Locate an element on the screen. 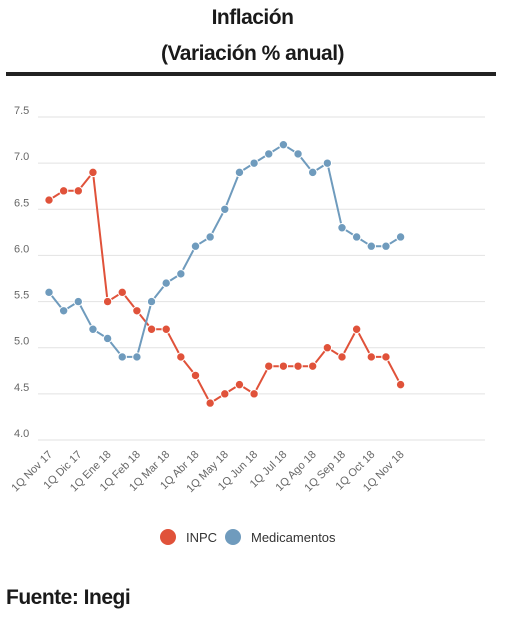 This screenshot has height=620, width=505. y-tick-label: 6.0 is located at coordinates (21, 249).